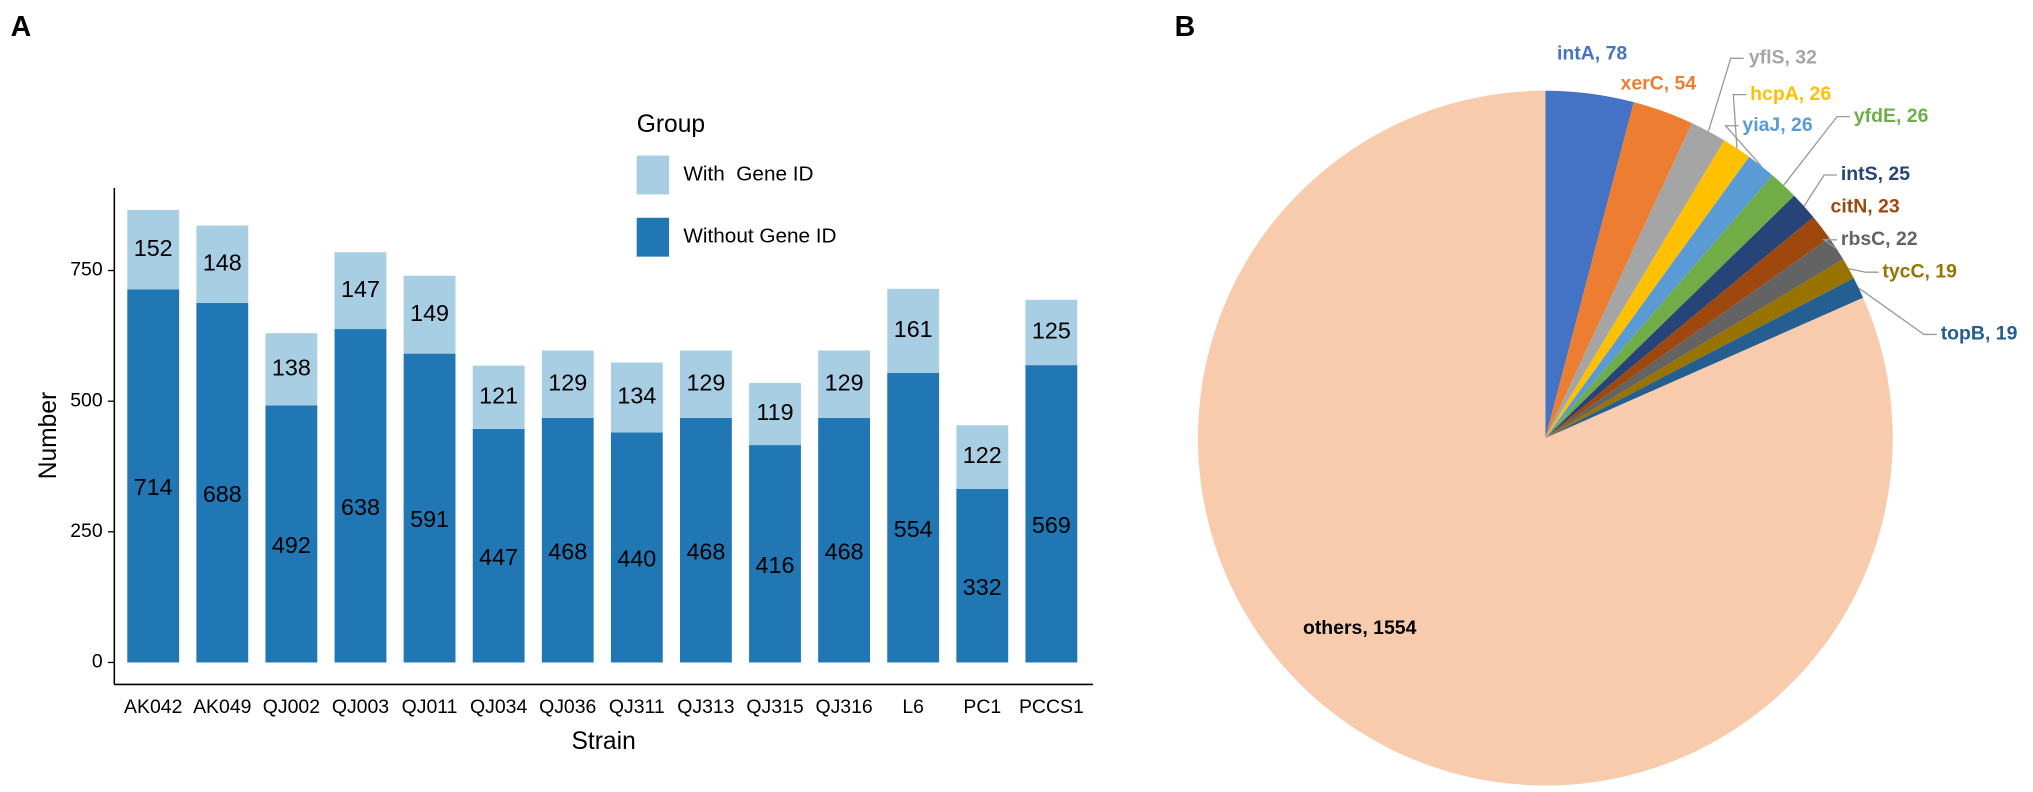 The image size is (2033, 792). I want to click on x-tick-label: L6, so click(913, 707).